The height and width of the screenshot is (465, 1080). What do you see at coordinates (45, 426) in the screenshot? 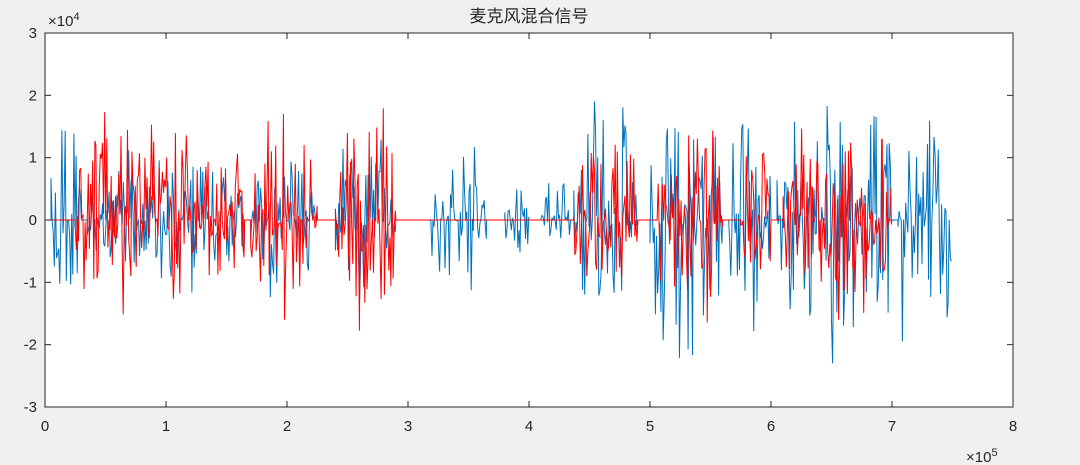
I see `x-tick-label: 0` at bounding box center [45, 426].